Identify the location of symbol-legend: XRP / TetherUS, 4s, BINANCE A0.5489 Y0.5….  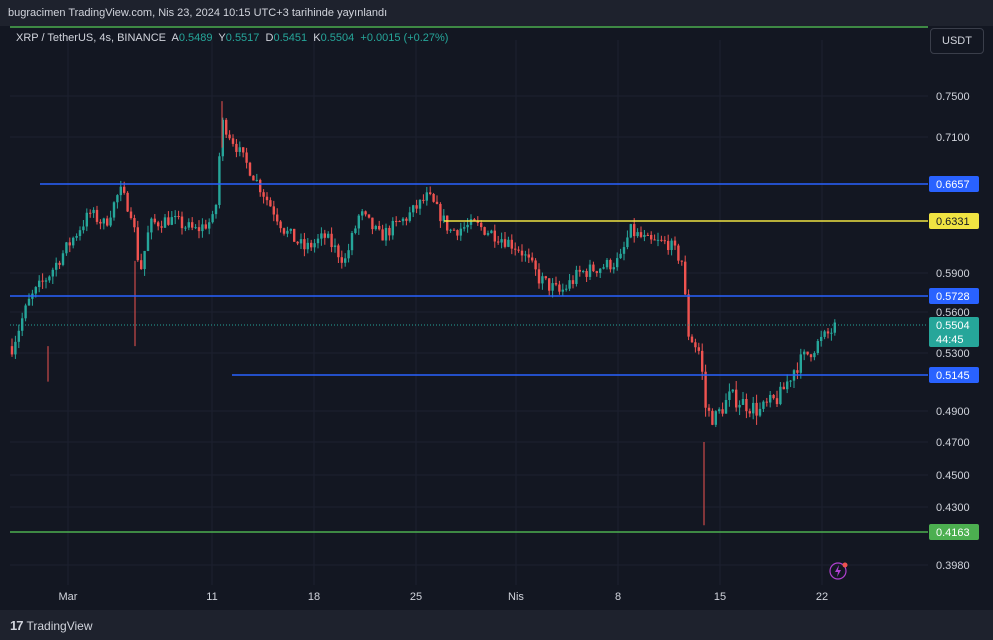
(232, 38).